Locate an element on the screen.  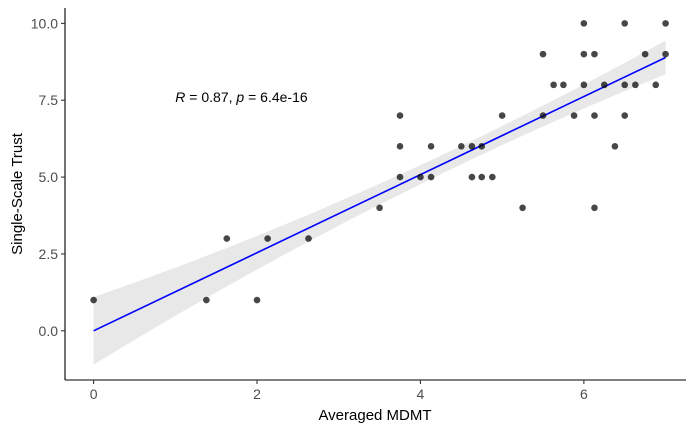
y-tick-label: 7.5 is located at coordinates (49, 100).